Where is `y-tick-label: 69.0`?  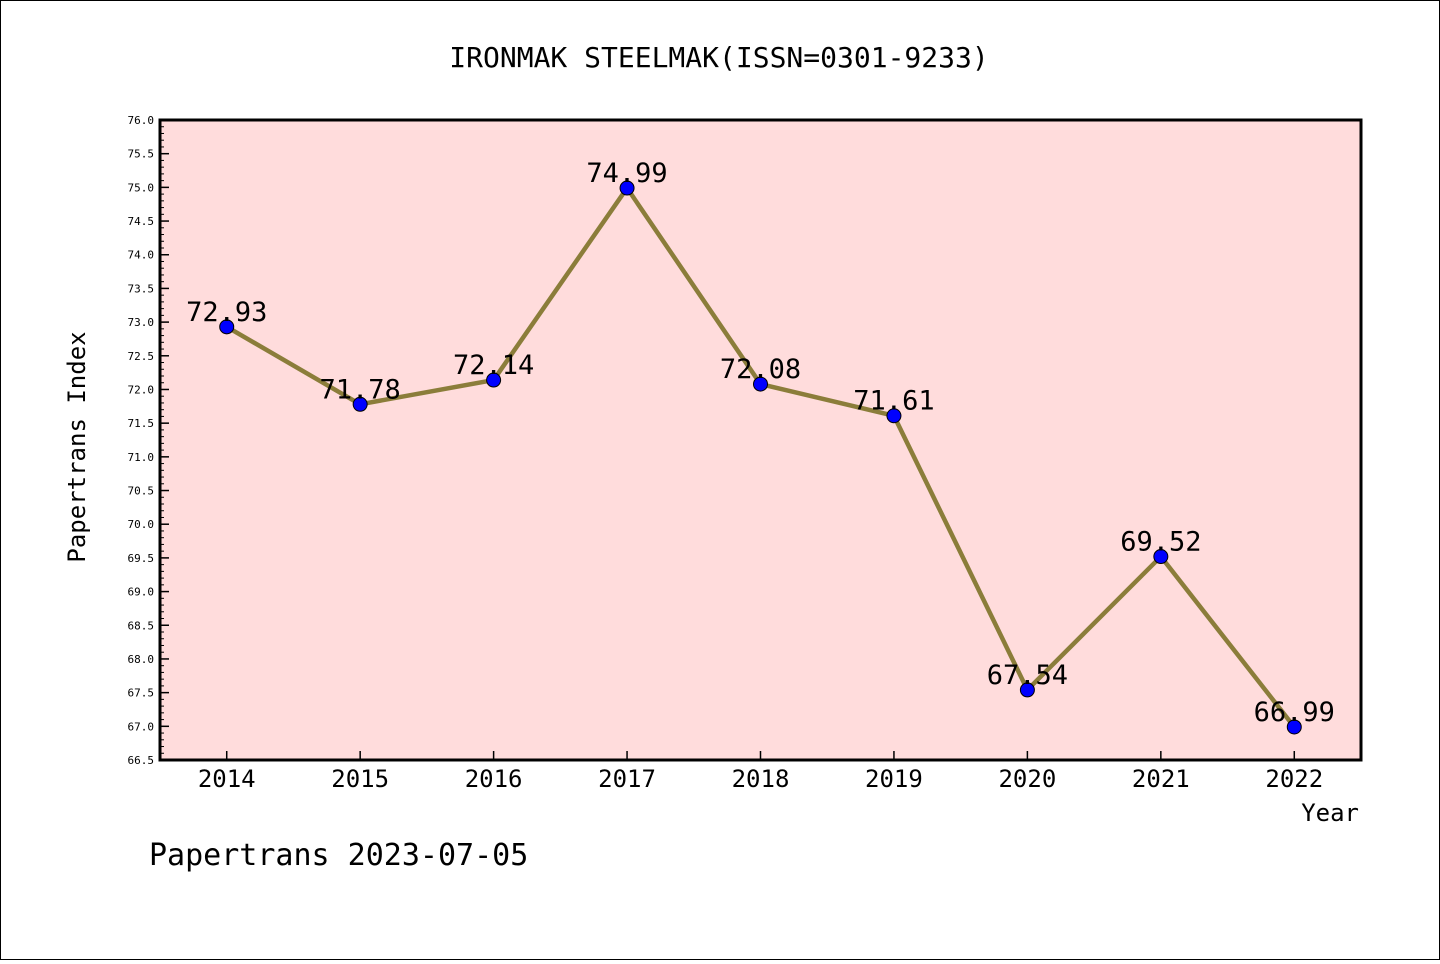
y-tick-label: 69.0 is located at coordinates (141, 592).